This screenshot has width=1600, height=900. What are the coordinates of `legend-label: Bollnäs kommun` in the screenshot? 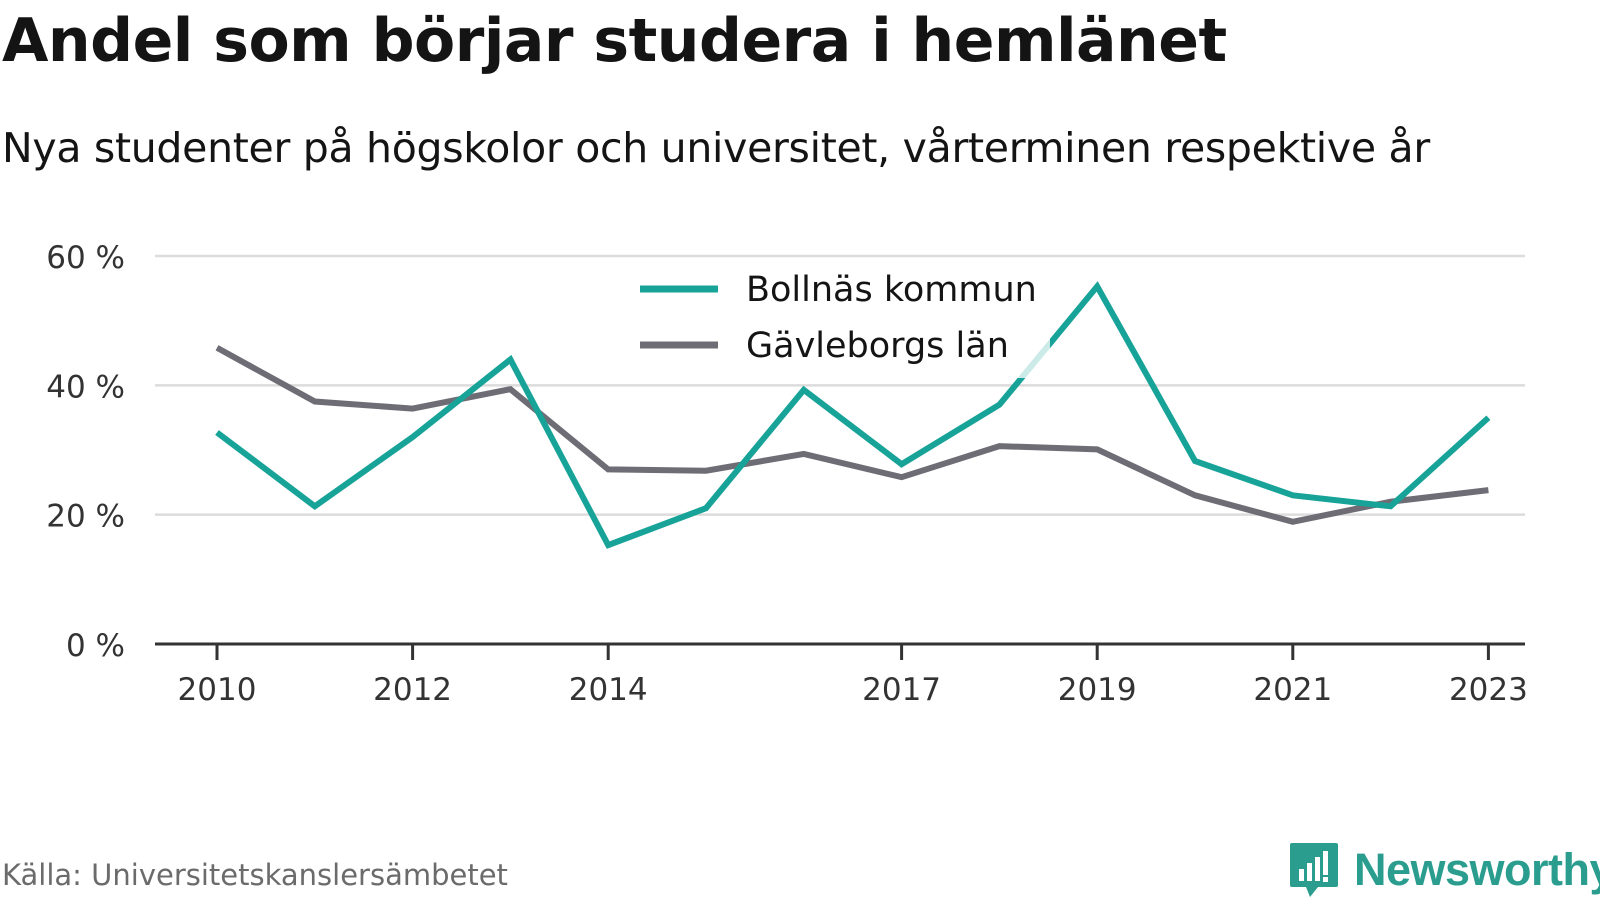 It's located at (891, 290).